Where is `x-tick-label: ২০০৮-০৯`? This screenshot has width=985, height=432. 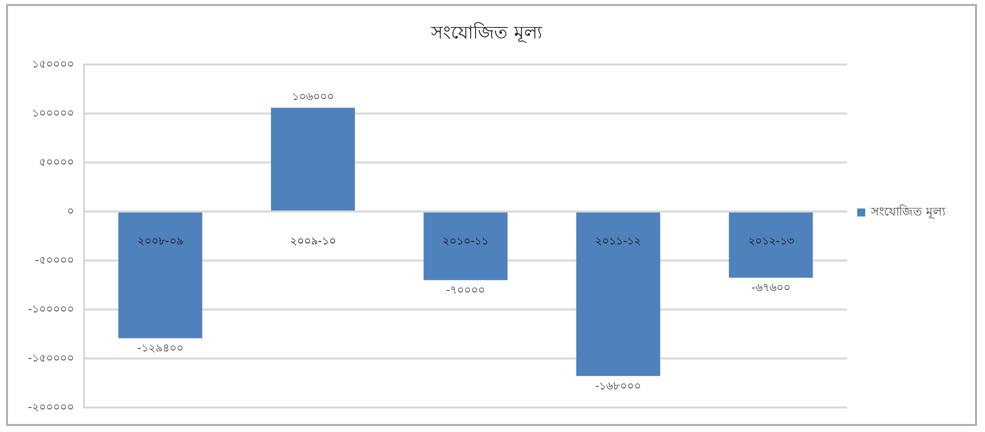
x-tick-label: ২০০৮-০৯ is located at coordinates (160, 241).